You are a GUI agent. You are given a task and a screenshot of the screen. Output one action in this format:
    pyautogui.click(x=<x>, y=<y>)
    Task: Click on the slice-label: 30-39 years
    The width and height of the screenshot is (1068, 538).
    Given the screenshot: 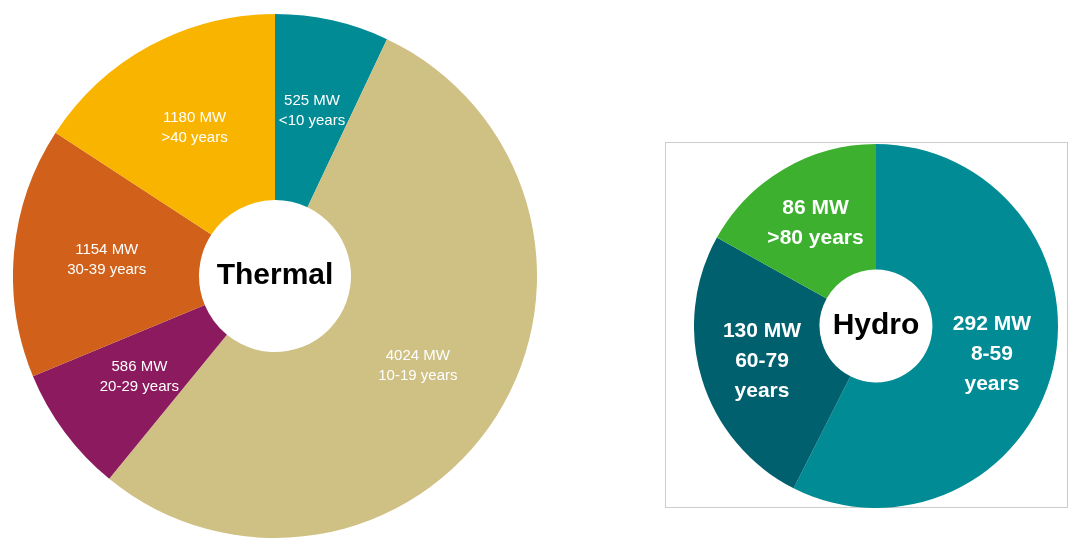 What is the action you would take?
    pyautogui.click(x=107, y=269)
    